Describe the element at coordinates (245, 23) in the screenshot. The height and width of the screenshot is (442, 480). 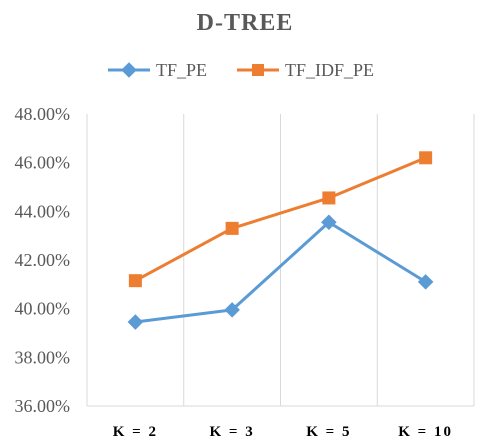
I see `chart-title: D-TREE` at that location.